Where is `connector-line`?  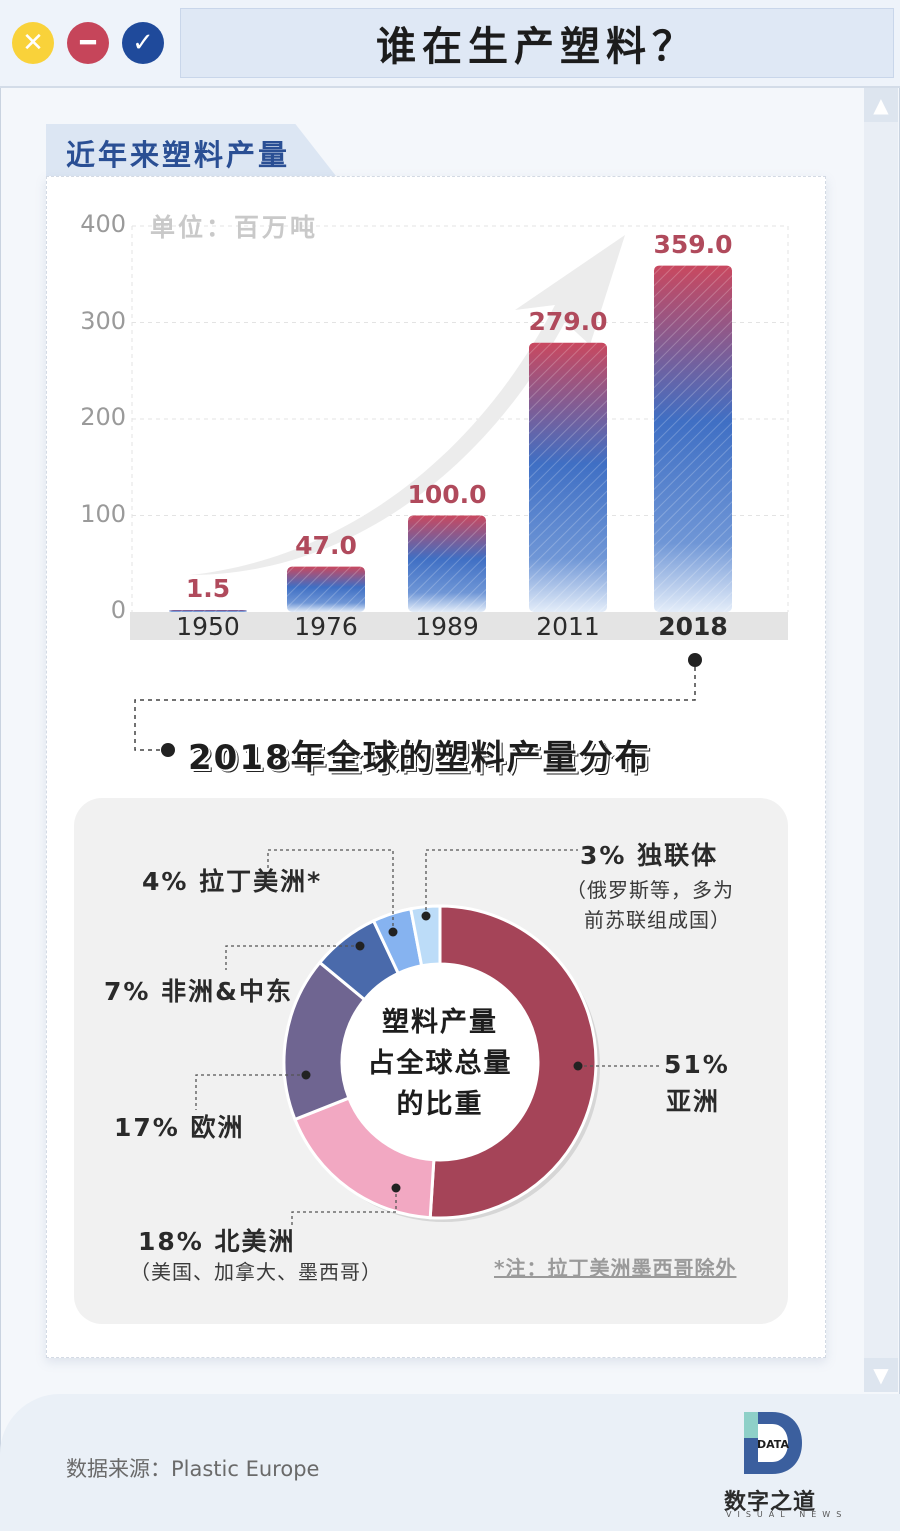
connector-line is located at coordinates (415, 709).